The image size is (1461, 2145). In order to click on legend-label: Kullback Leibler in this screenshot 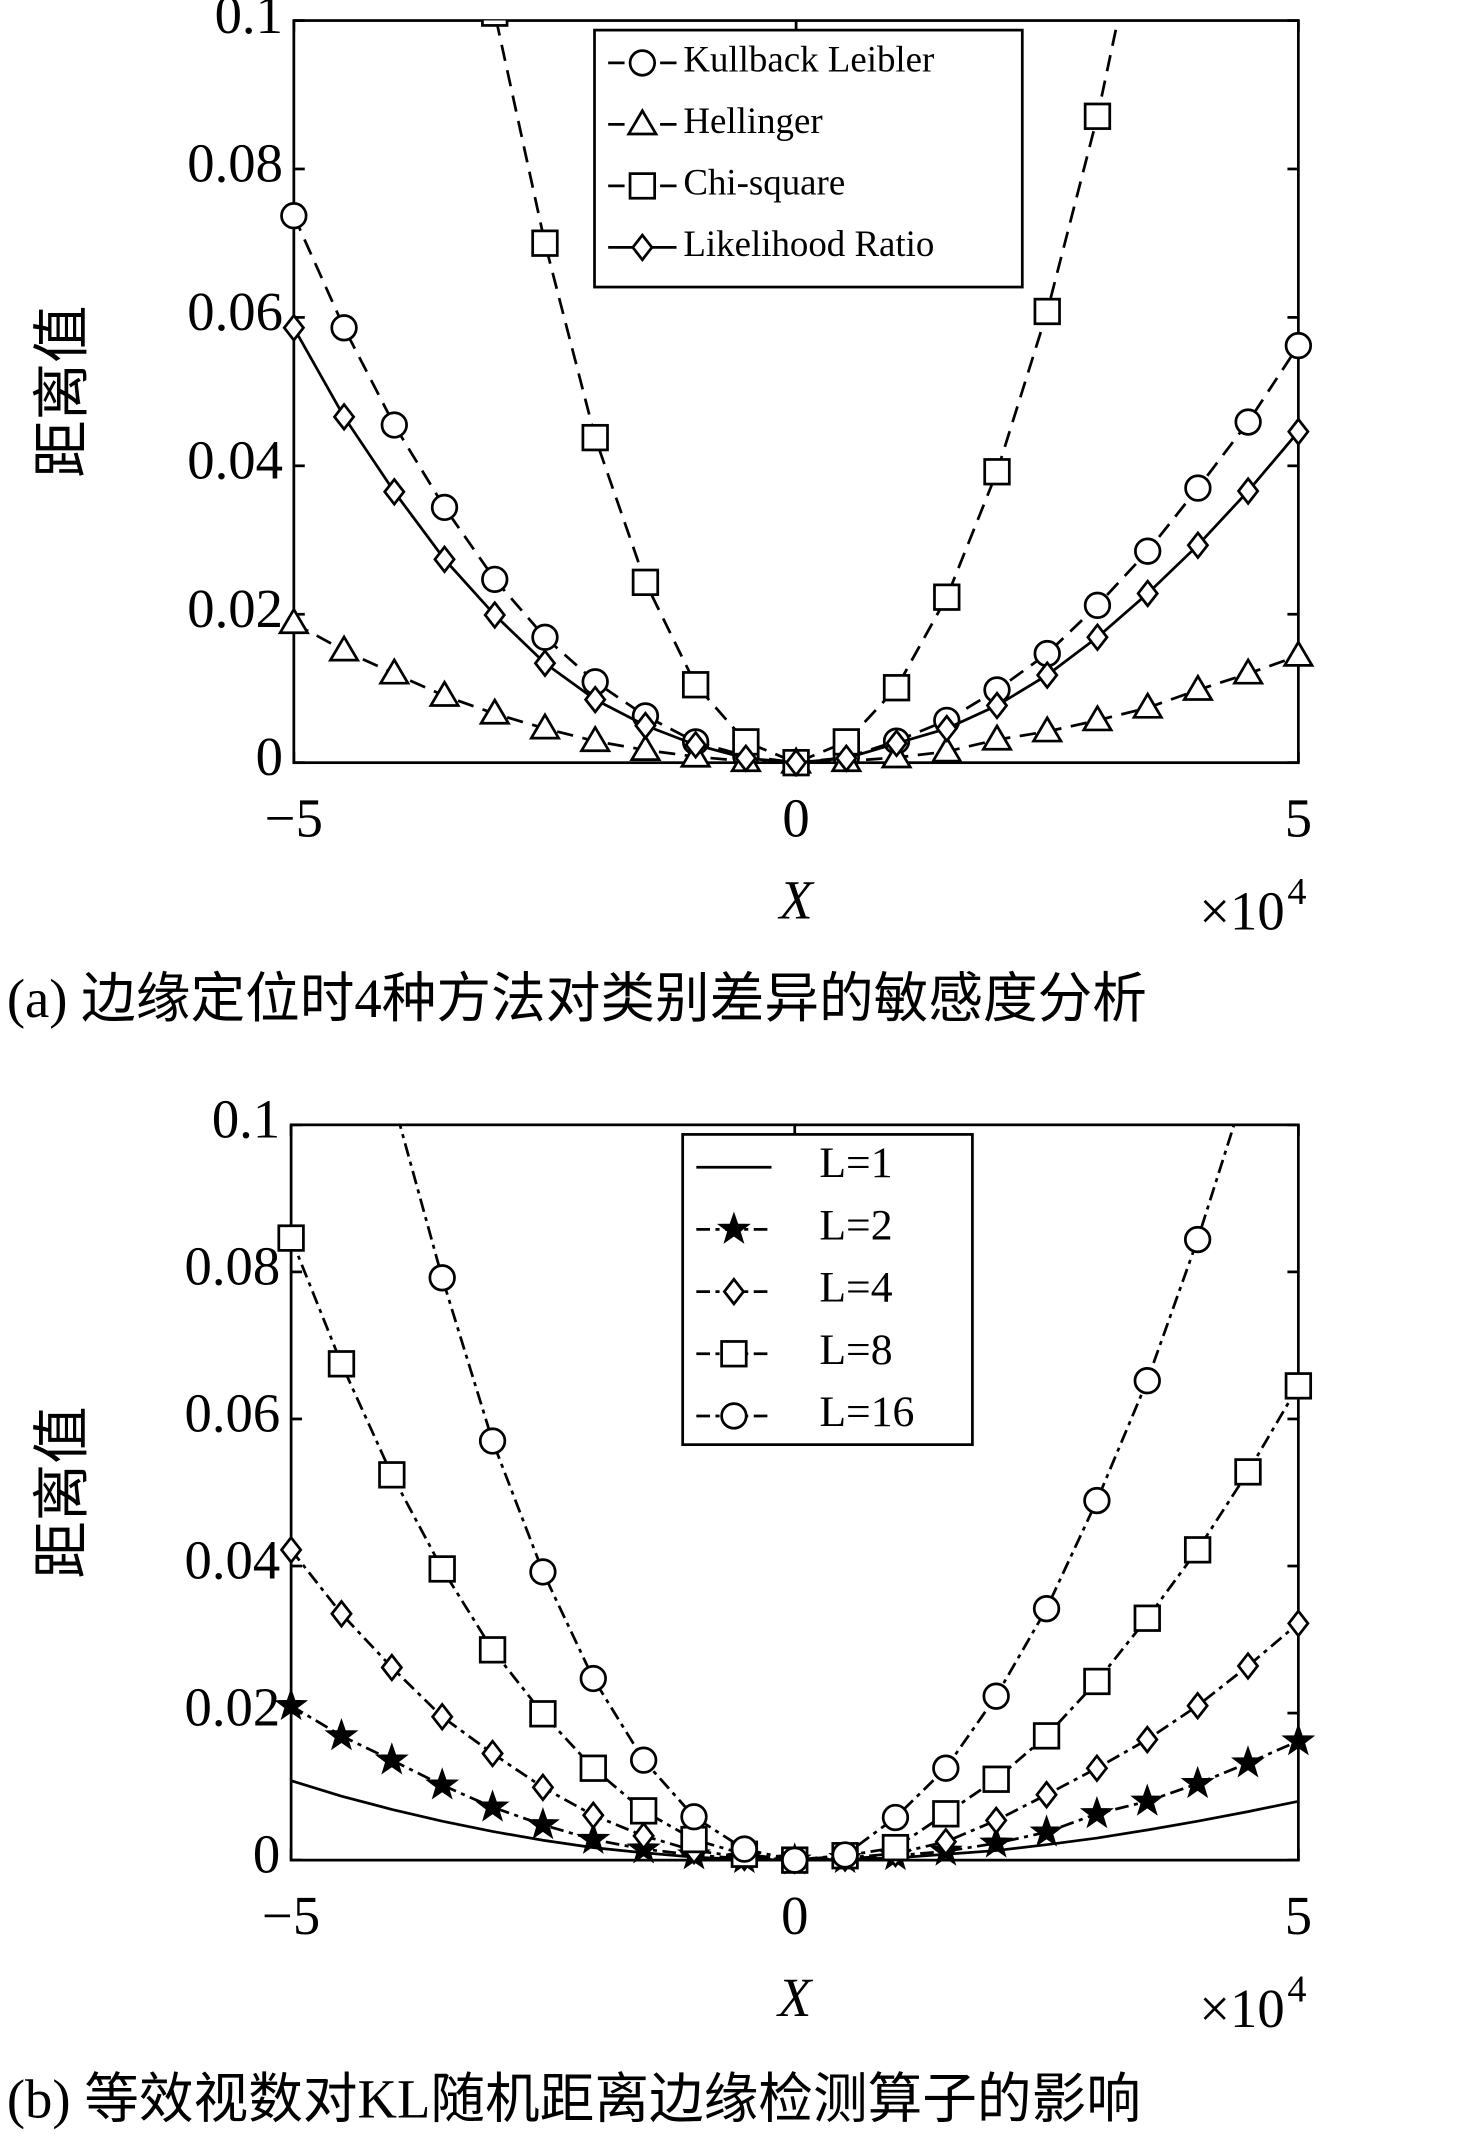, I will do `click(808, 58)`.